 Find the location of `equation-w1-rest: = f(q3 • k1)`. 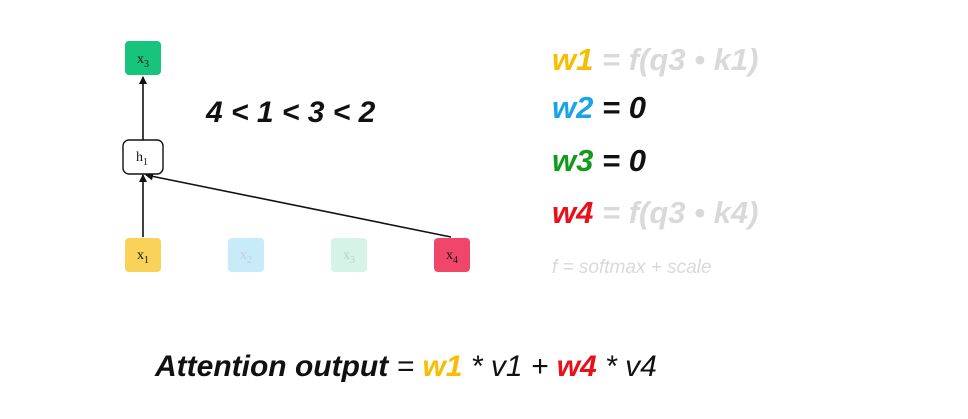

equation-w1-rest: = f(q3 • k1) is located at coordinates (676, 59).